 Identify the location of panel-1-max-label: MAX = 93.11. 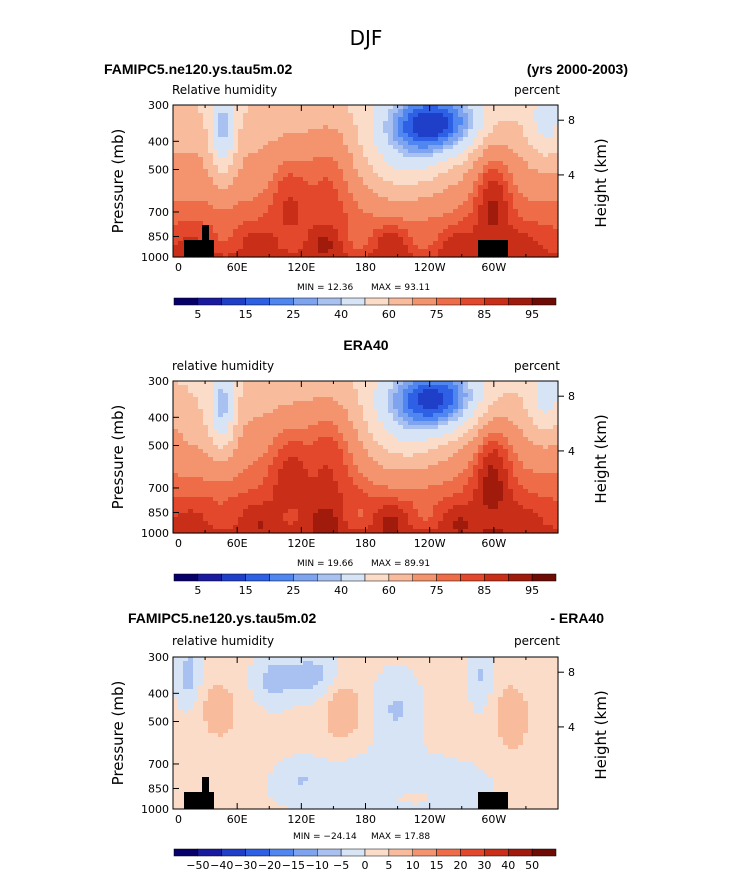
(400, 288).